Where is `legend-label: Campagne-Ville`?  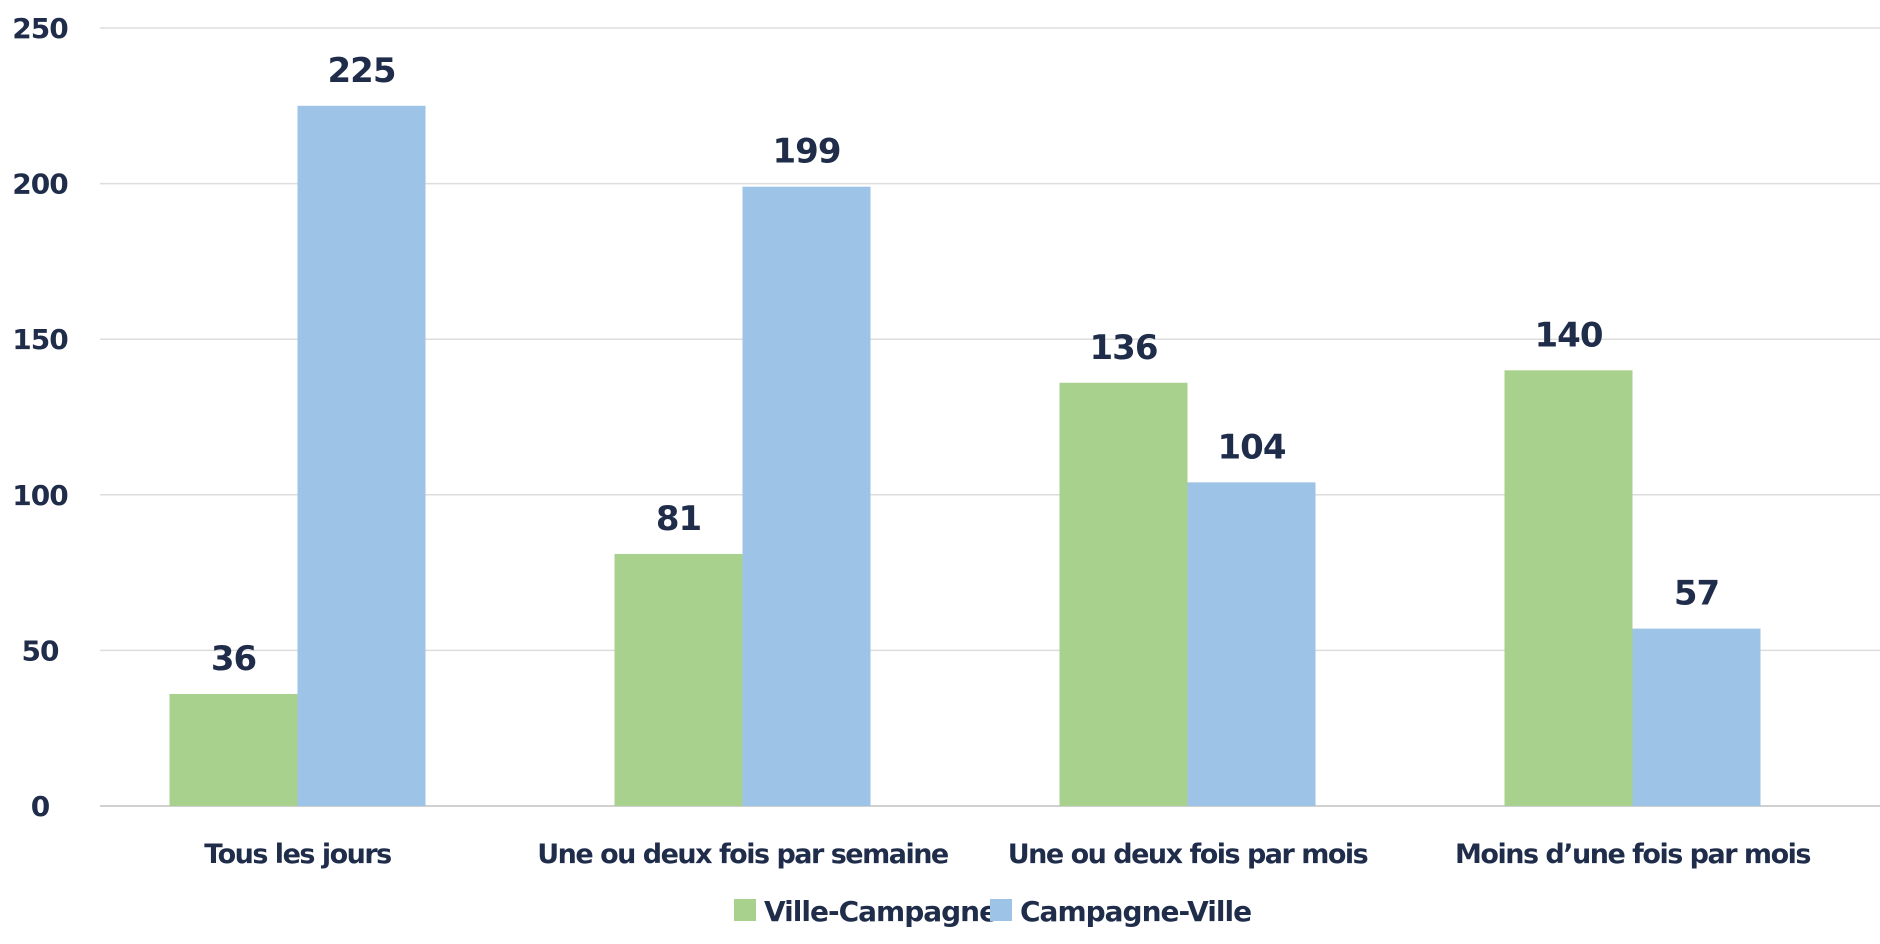 legend-label: Campagne-Ville is located at coordinates (1135, 911).